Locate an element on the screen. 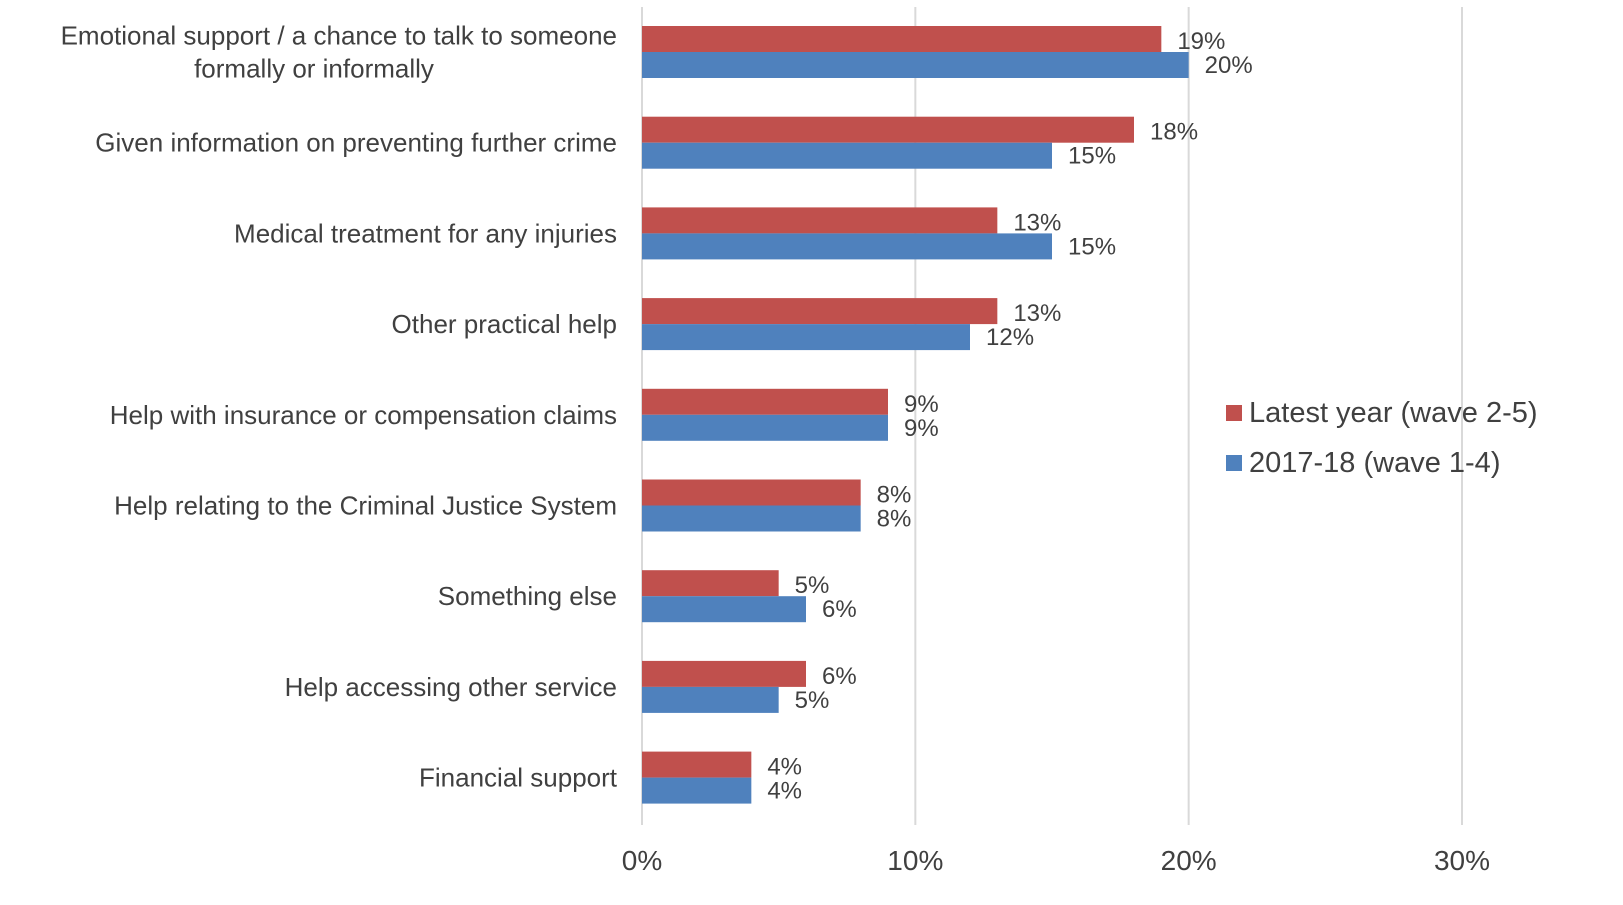 This screenshot has height=905, width=1623. data-label: 20% is located at coordinates (1229, 65).